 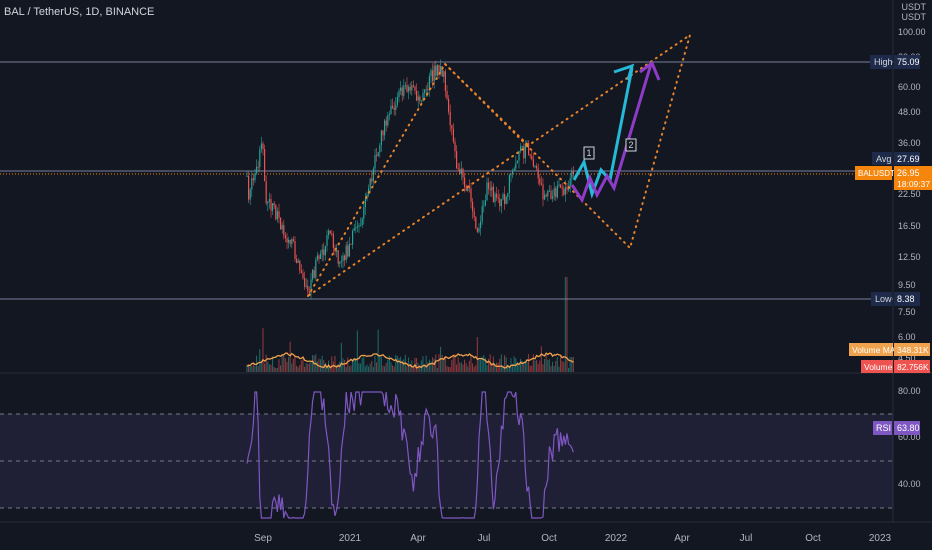 I want to click on avg-label-value: 27.69, so click(x=908, y=159).